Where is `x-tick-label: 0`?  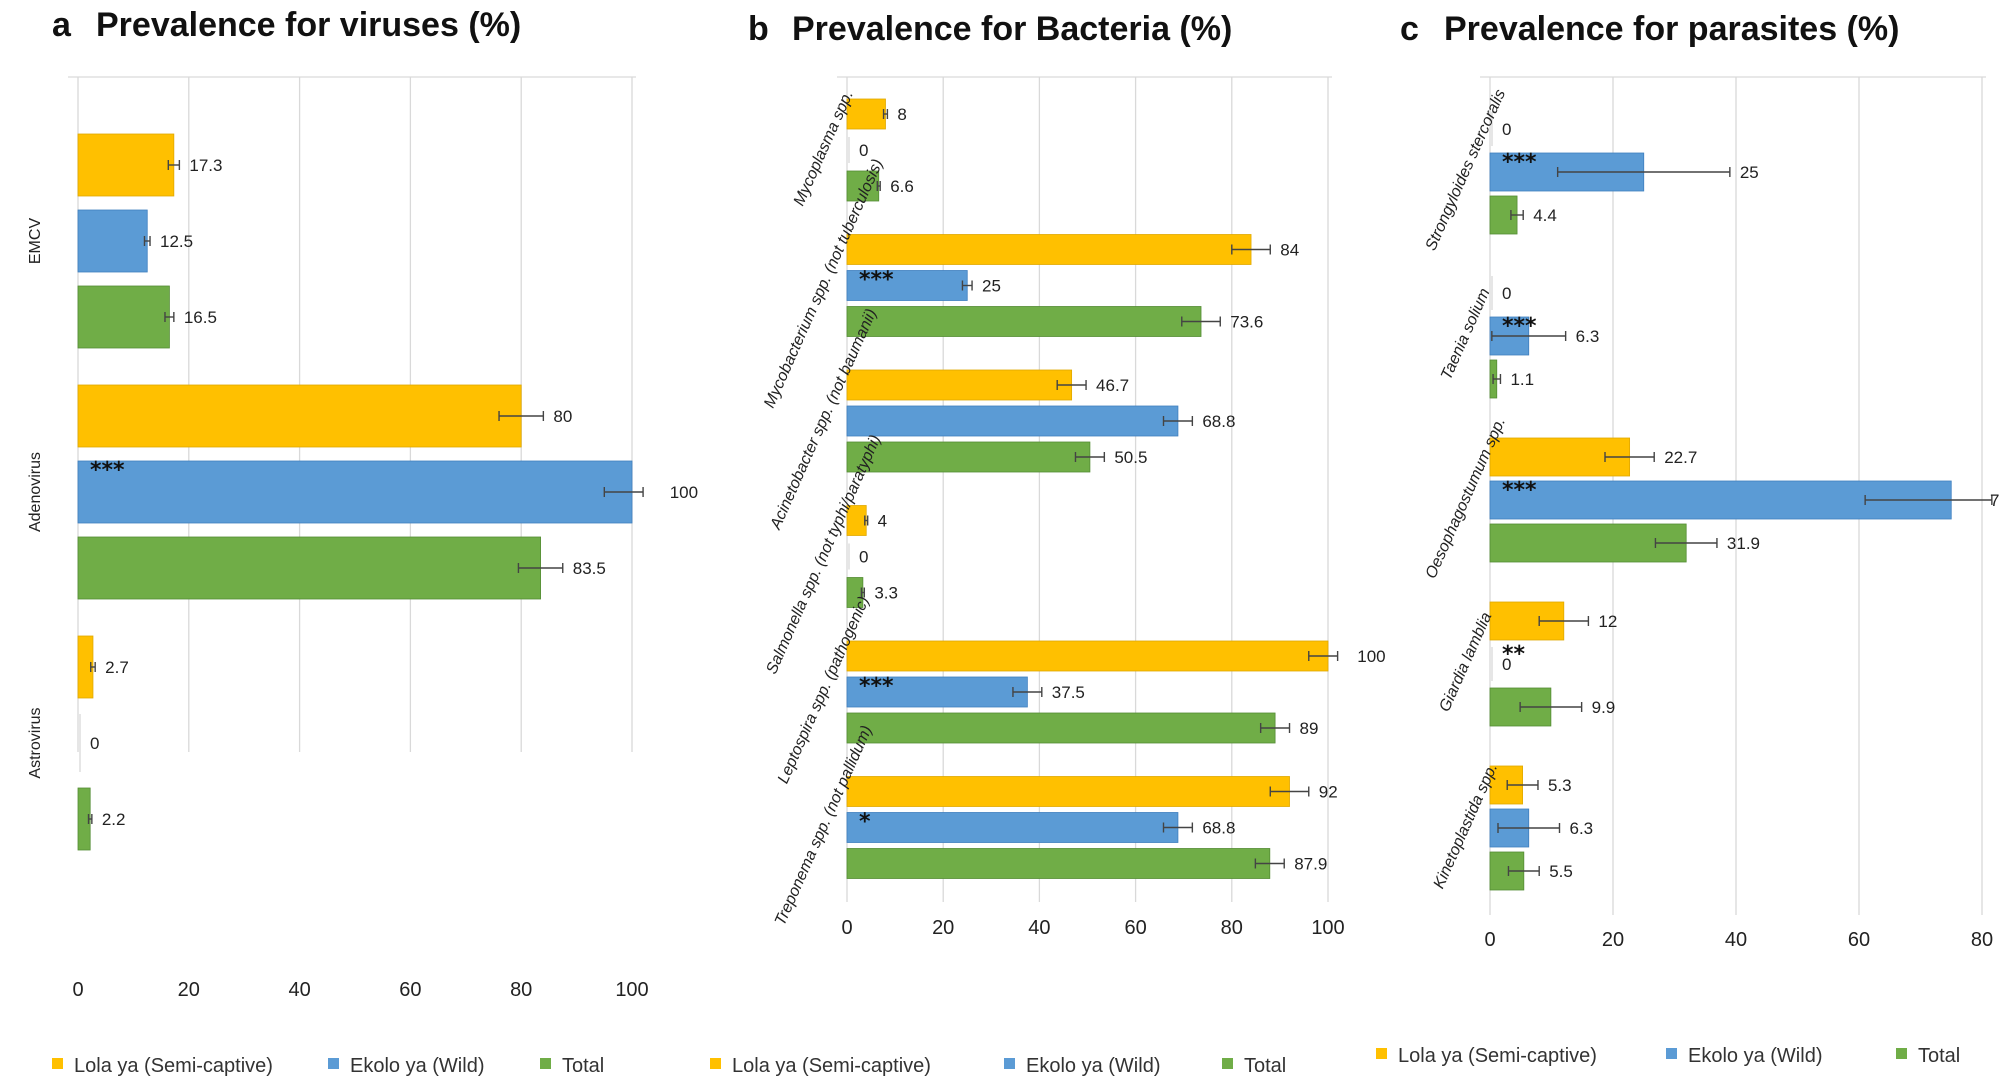
x-tick-label: 0 is located at coordinates (846, 928).